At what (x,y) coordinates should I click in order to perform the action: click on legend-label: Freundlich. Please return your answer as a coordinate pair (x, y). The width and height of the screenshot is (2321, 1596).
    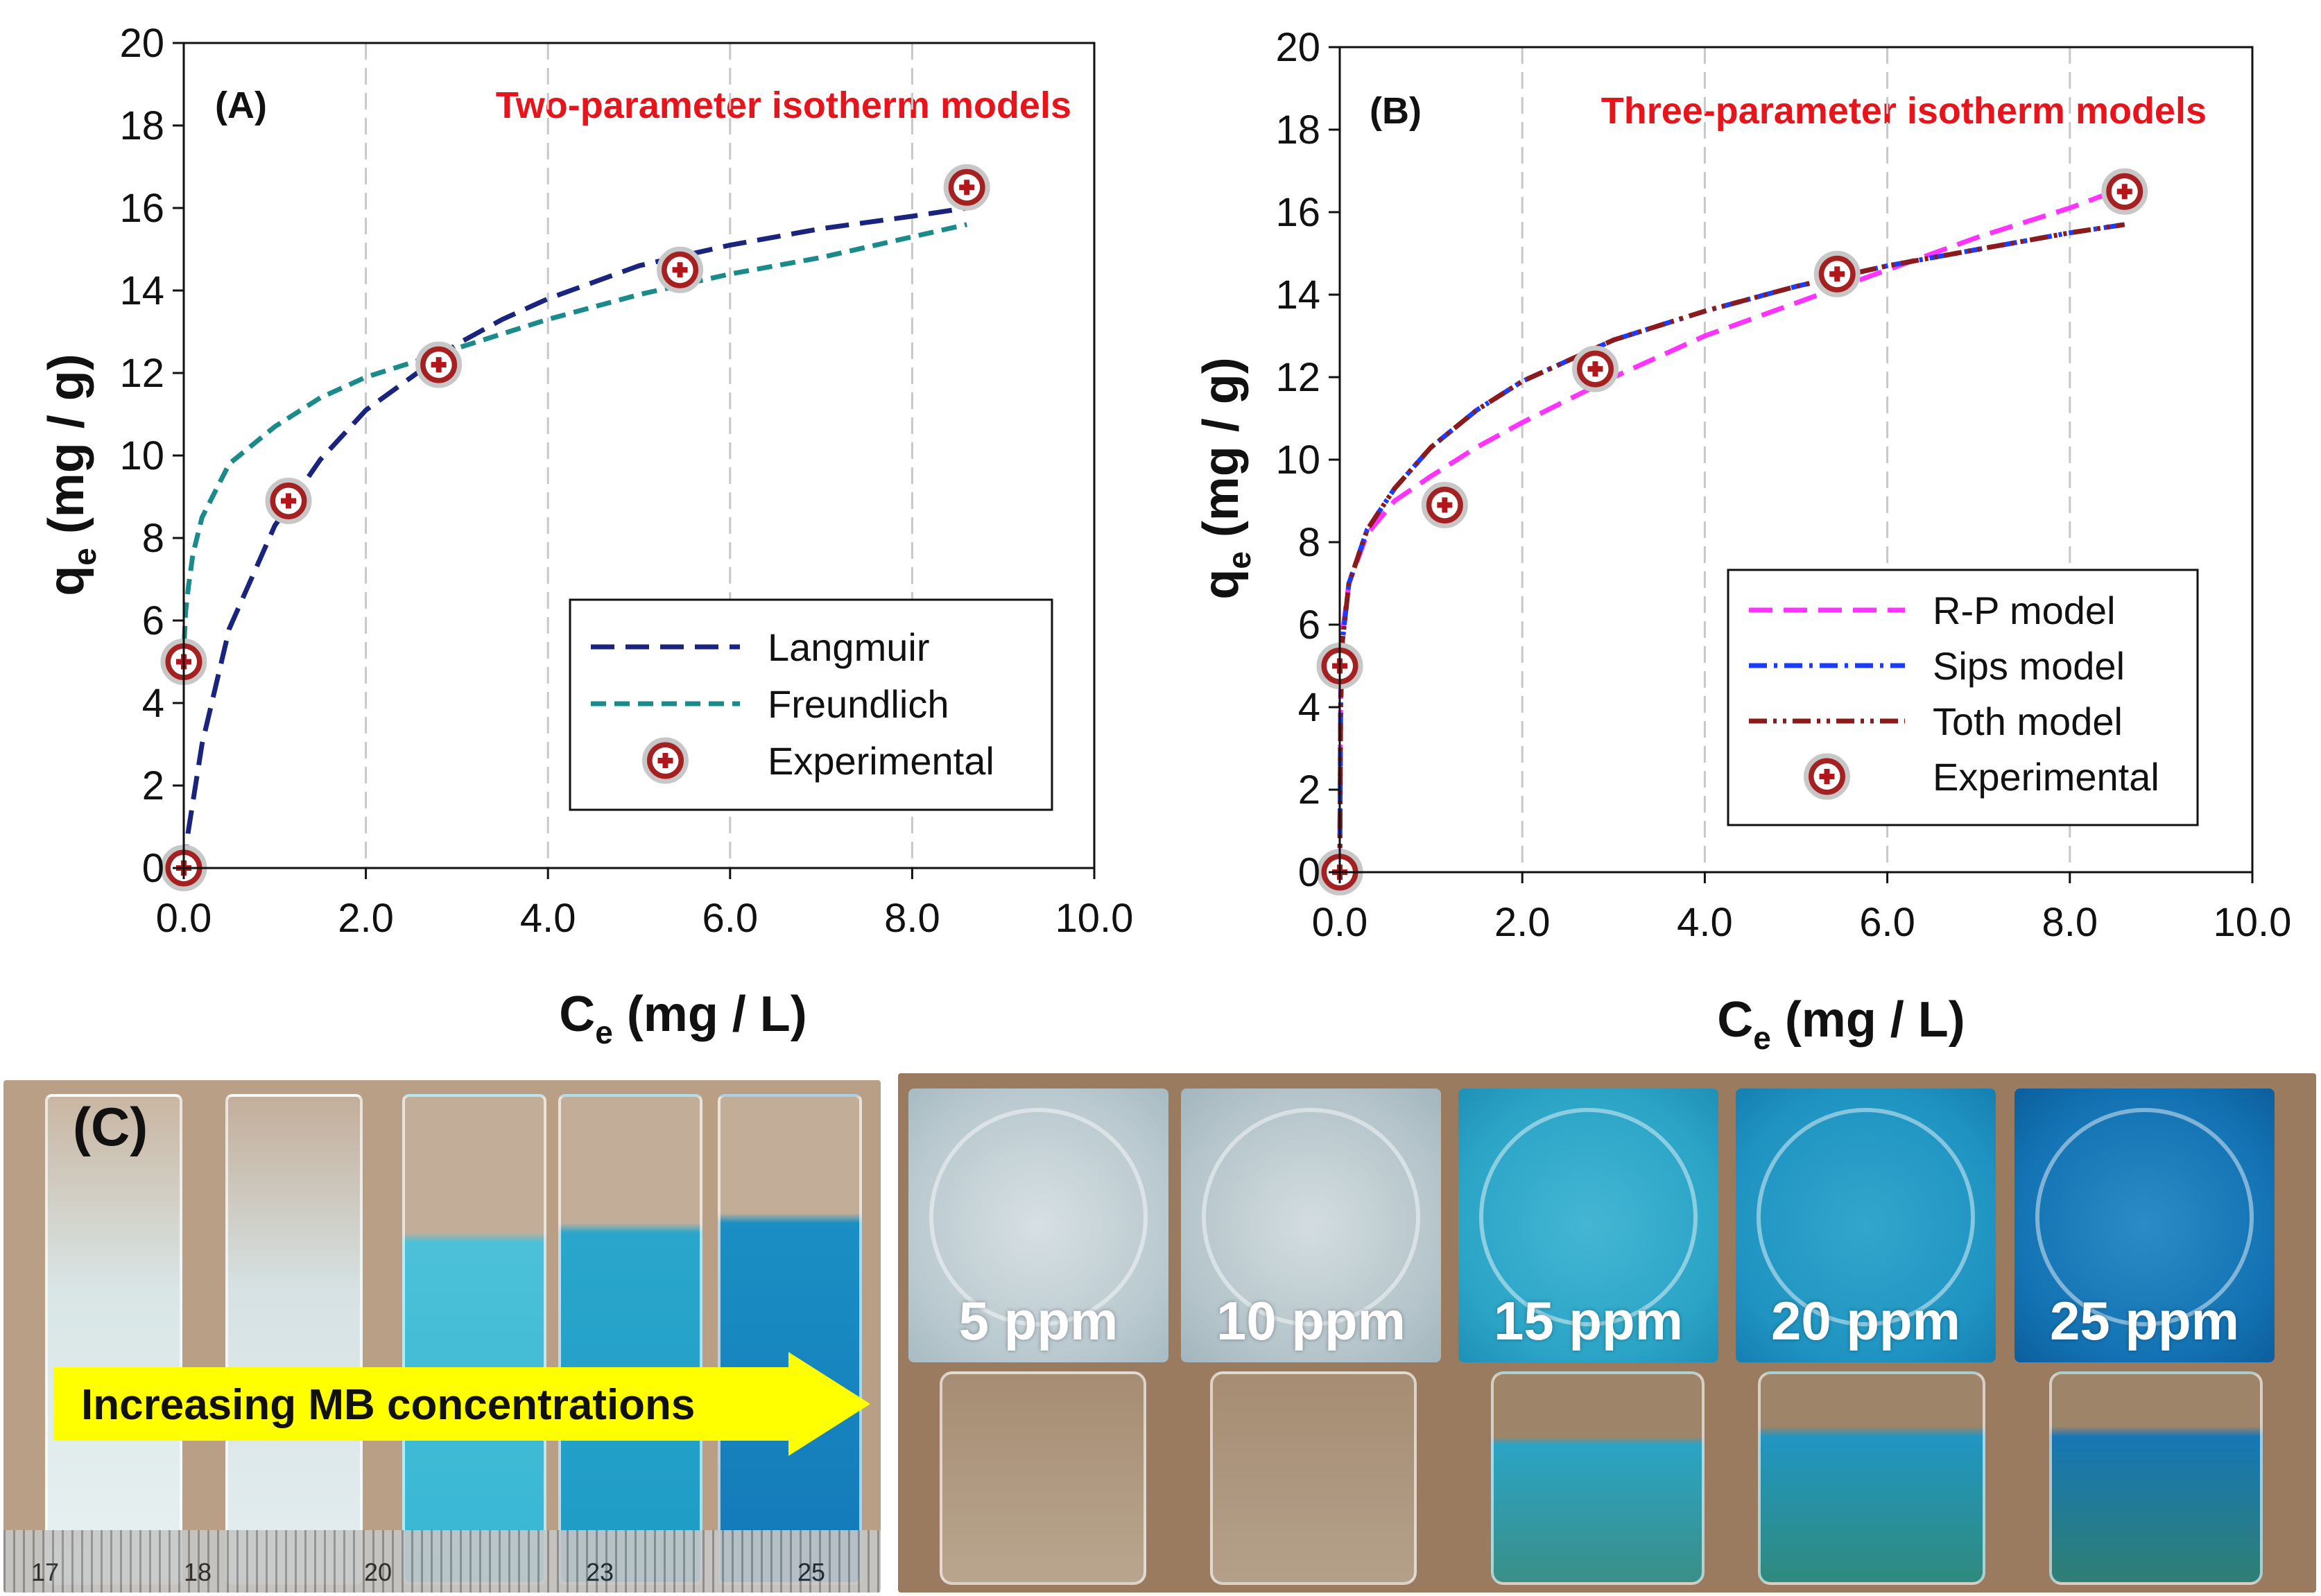
    Looking at the image, I should click on (858, 704).